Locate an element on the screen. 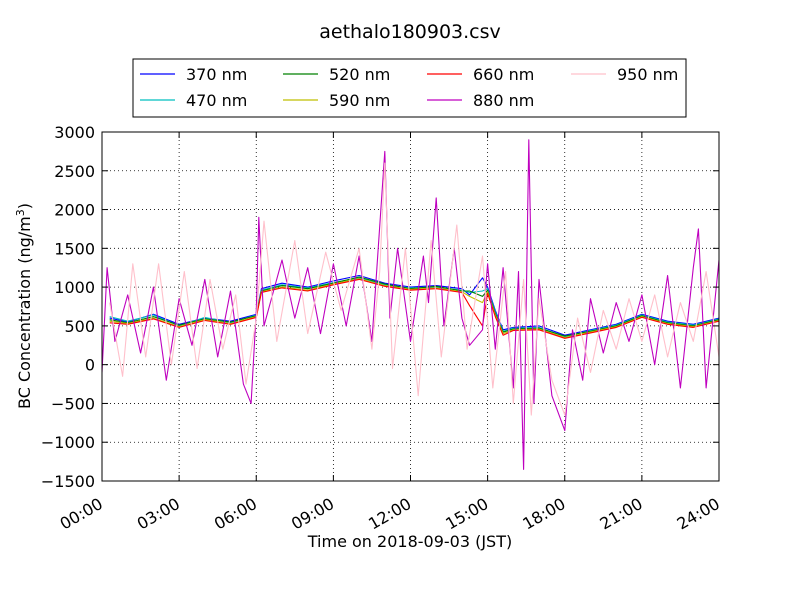  y-axis-label: BC Concentration (ng/m3) is located at coordinates (24, 306).